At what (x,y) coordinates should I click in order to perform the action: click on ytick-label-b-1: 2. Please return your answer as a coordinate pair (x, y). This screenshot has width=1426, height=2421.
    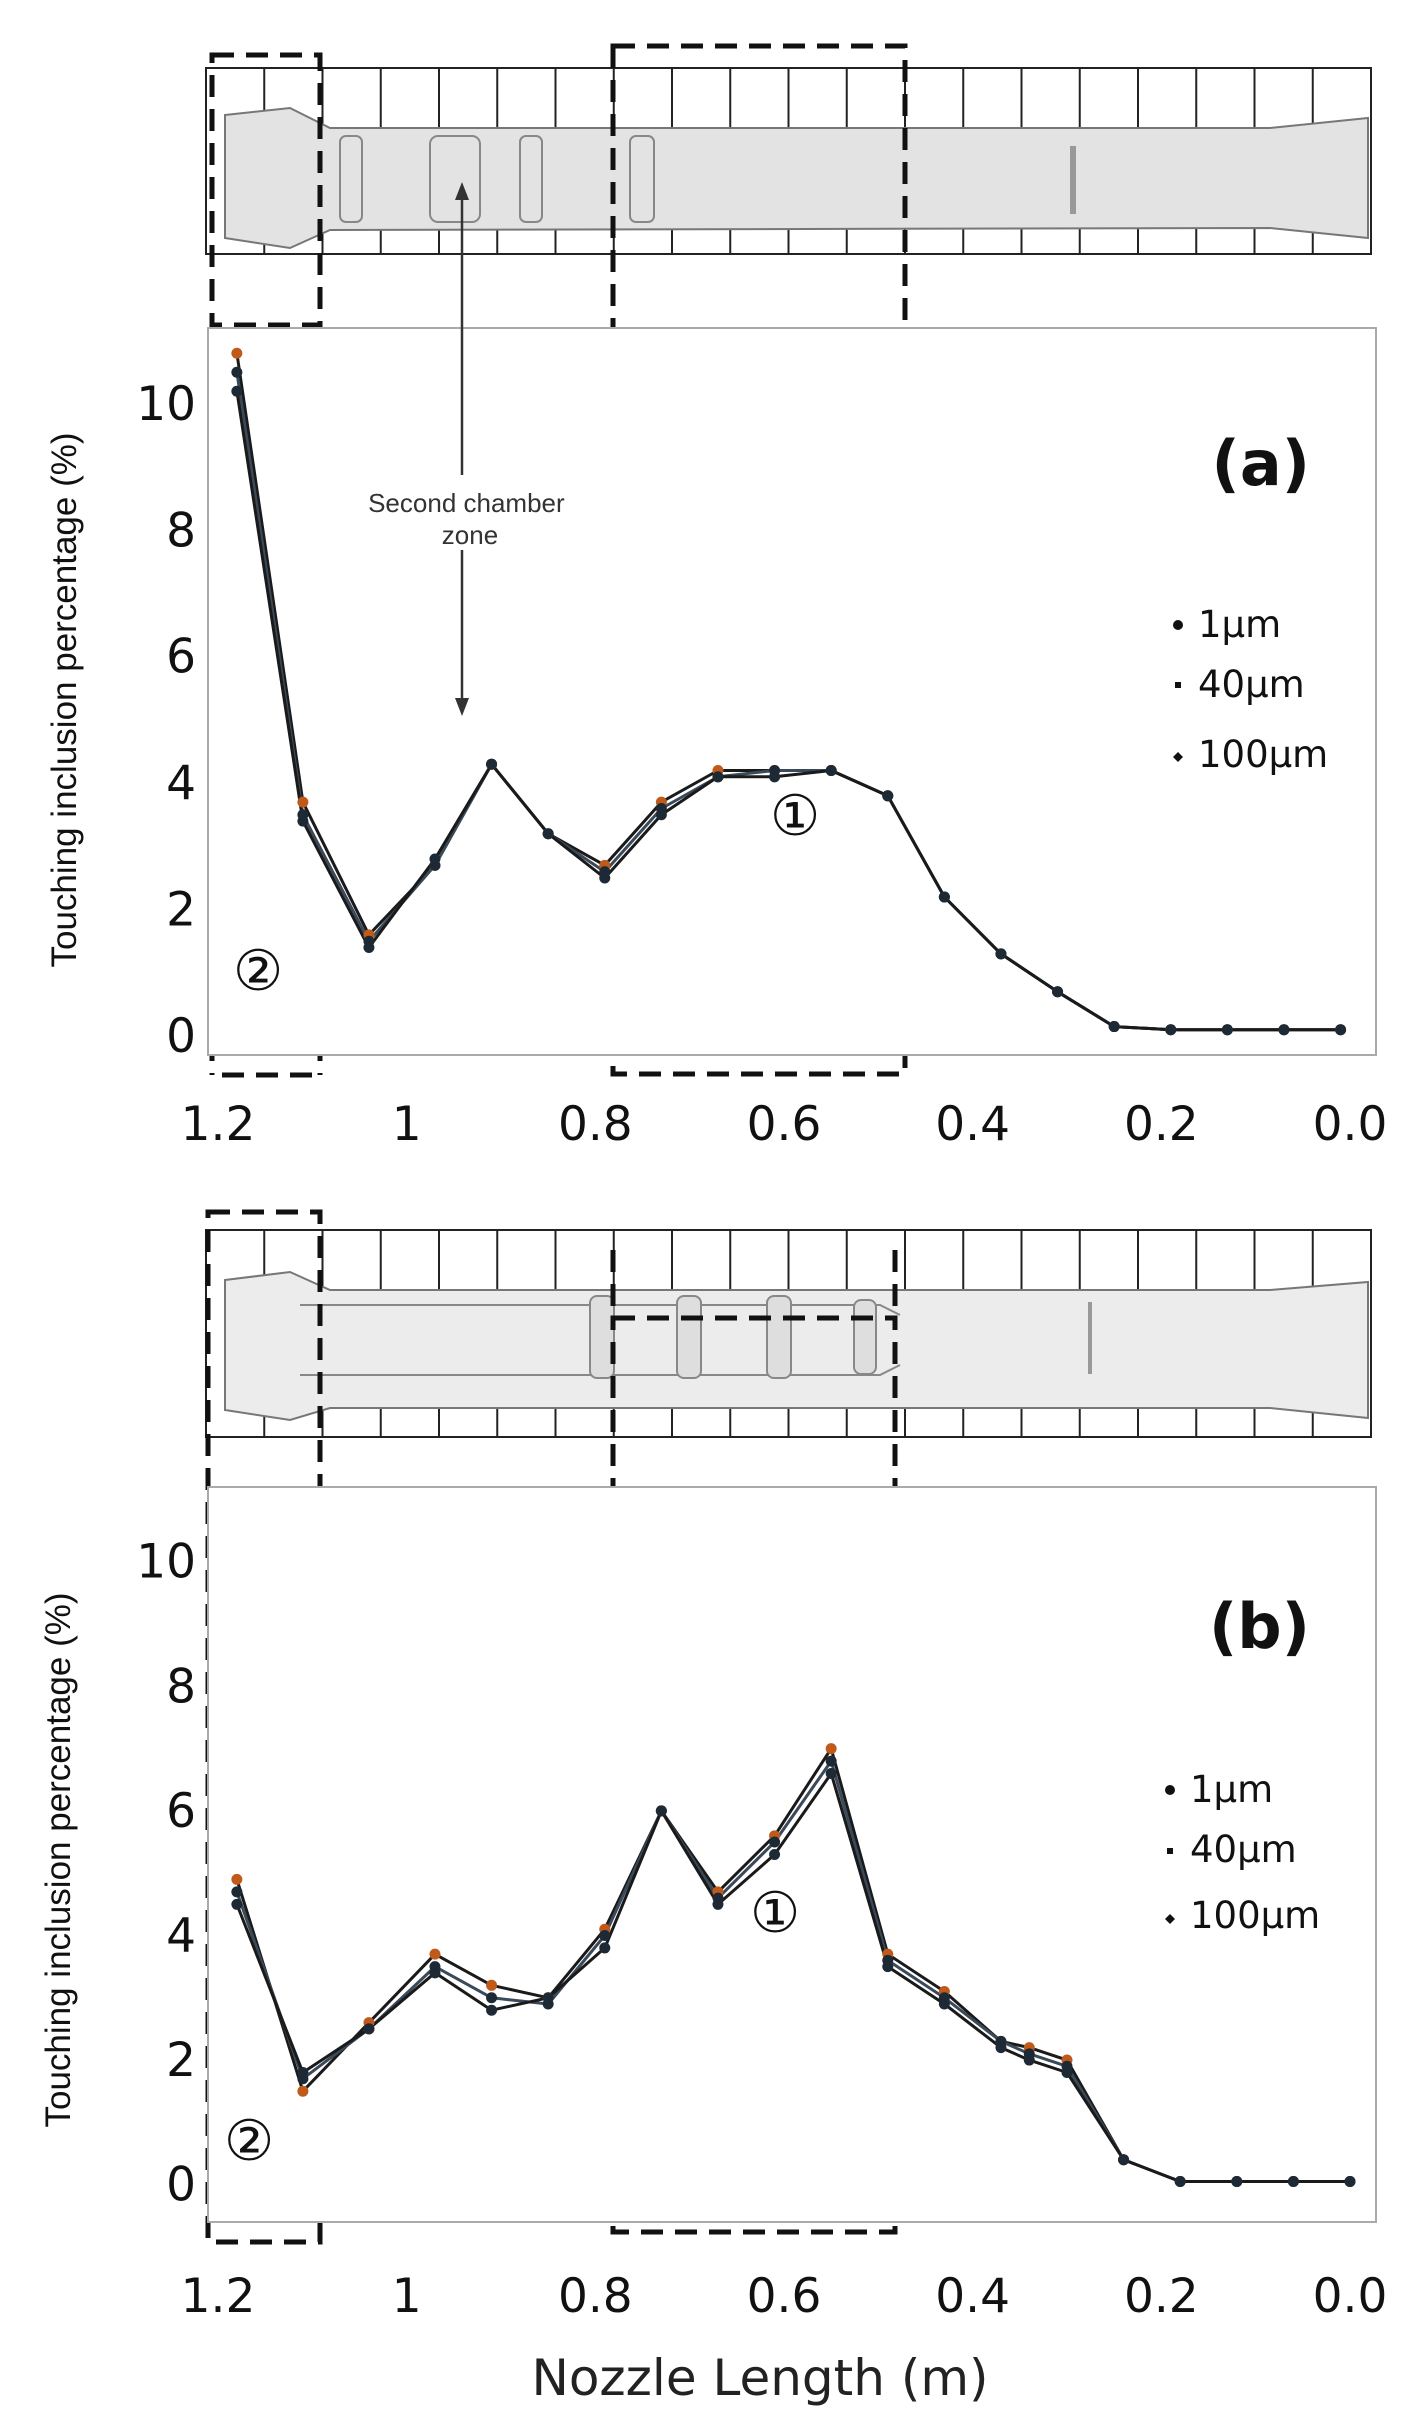
    Looking at the image, I should click on (181, 2060).